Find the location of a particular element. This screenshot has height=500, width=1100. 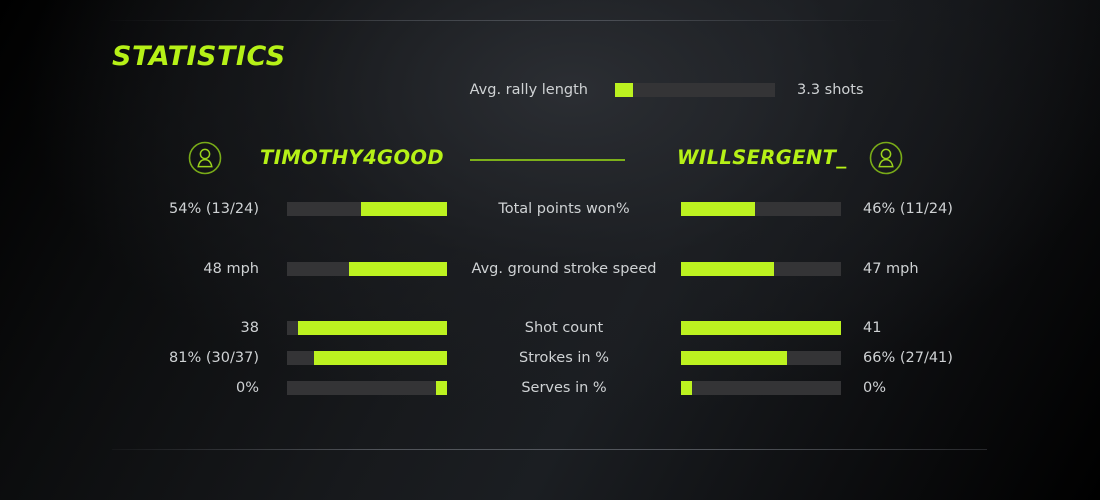

avg-rally-length-bar-fill is located at coordinates (624, 90).